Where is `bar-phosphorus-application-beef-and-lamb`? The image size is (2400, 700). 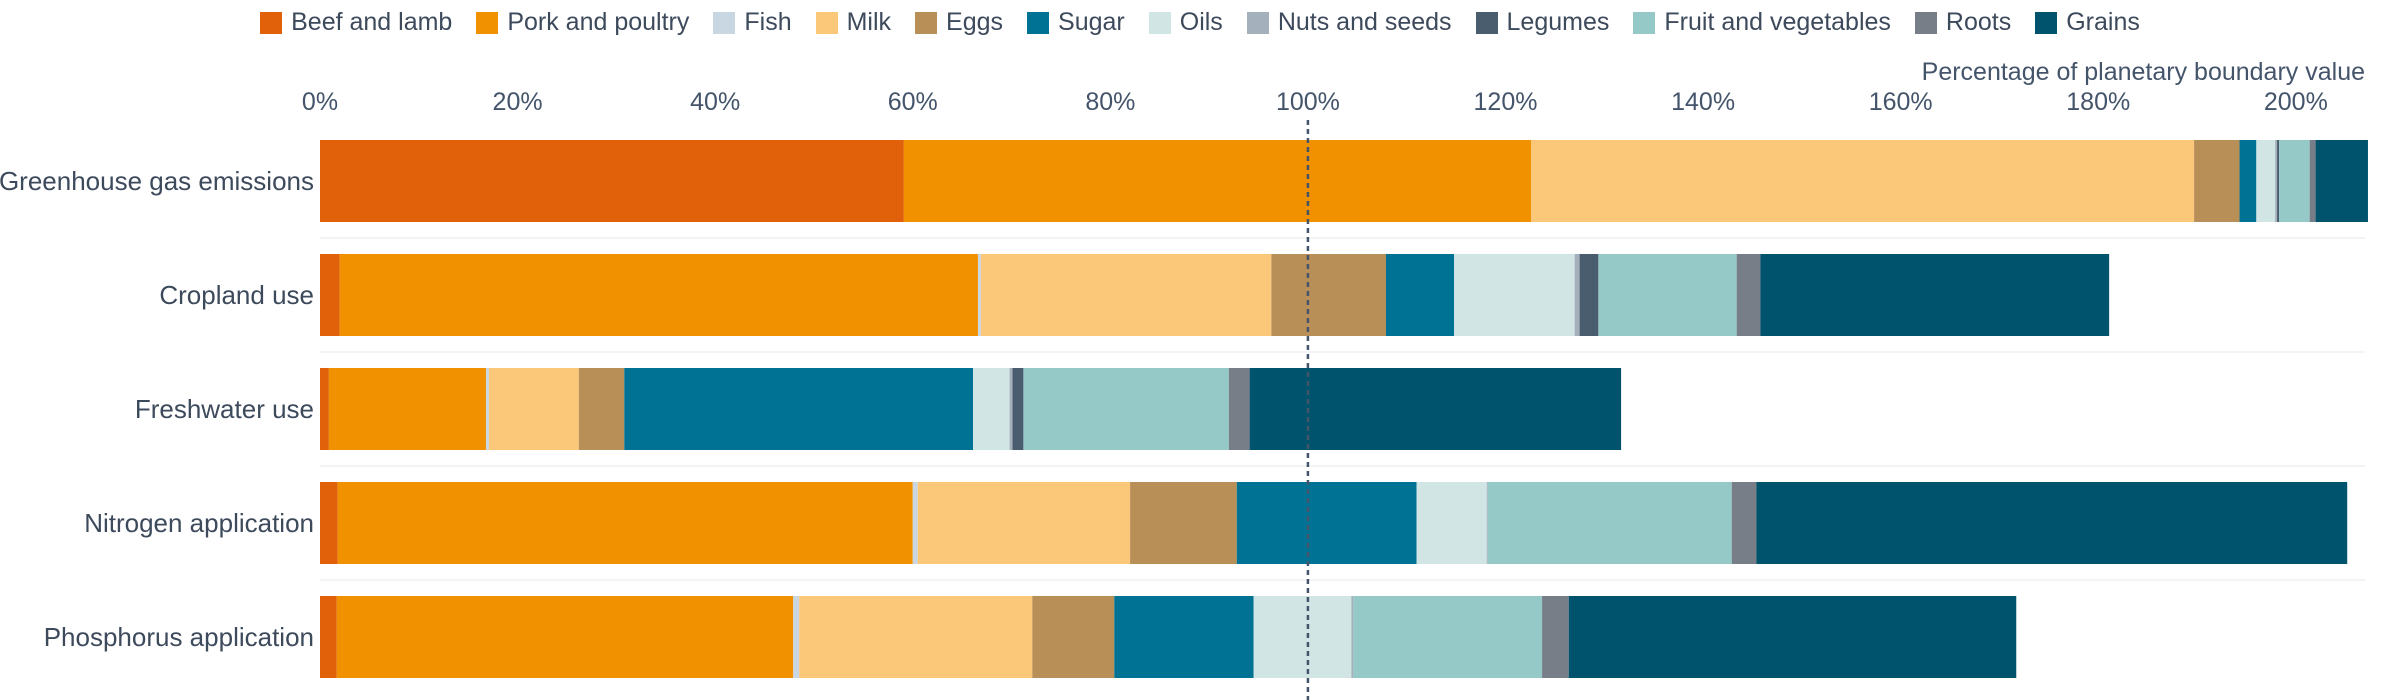 bar-phosphorus-application-beef-and-lamb is located at coordinates (328, 637).